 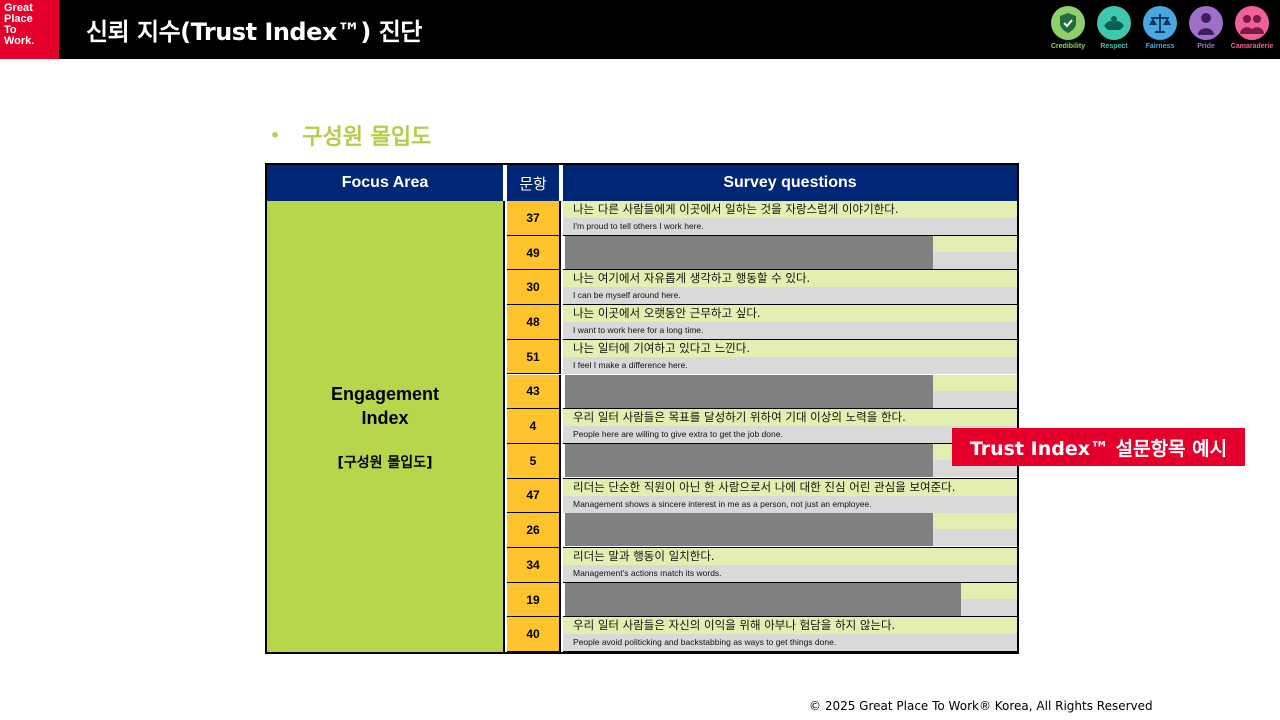 I want to click on pride-item: Pride, so click(x=1206, y=28).